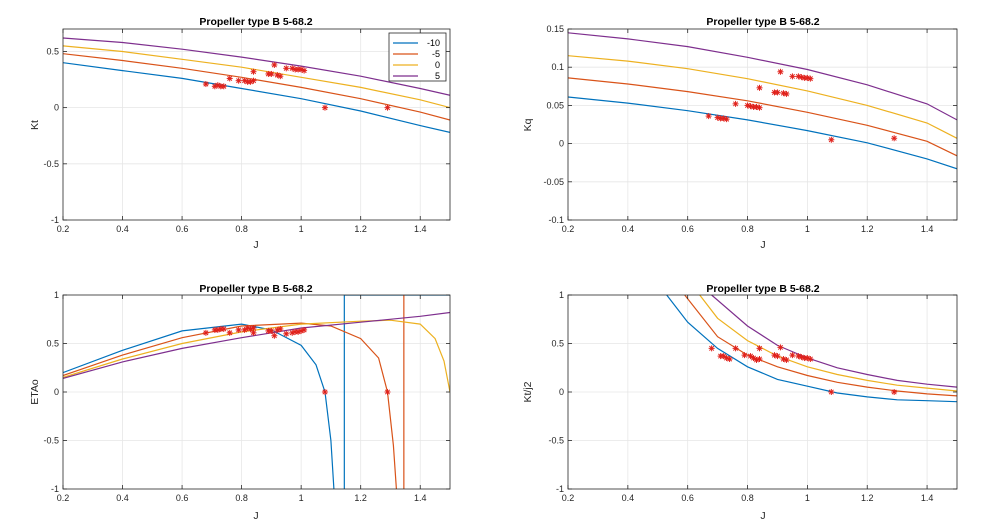  Describe the element at coordinates (55, 489) in the screenshot. I see `y-tick-label: -1` at that location.